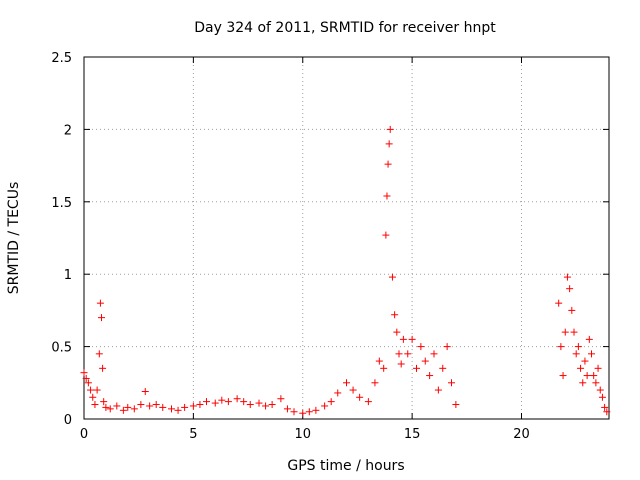  Describe the element at coordinates (345, 466) in the screenshot. I see `x-axis-label: GPS time / hours` at that location.